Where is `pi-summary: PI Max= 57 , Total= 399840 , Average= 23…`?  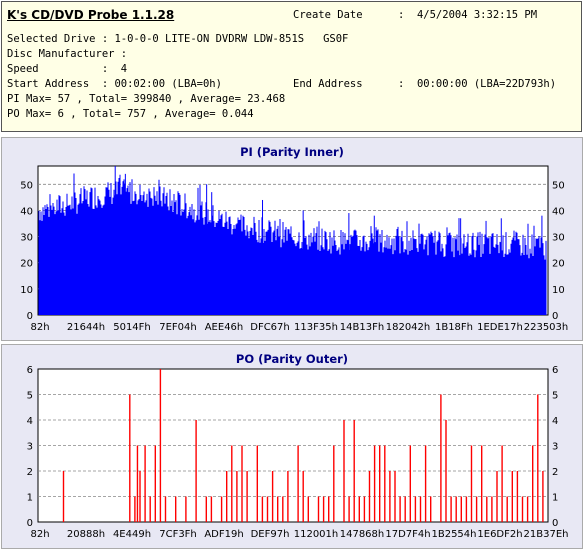
pi-summary: PI Max= 57 , Total= 399840 , Average= 23… is located at coordinates (146, 99).